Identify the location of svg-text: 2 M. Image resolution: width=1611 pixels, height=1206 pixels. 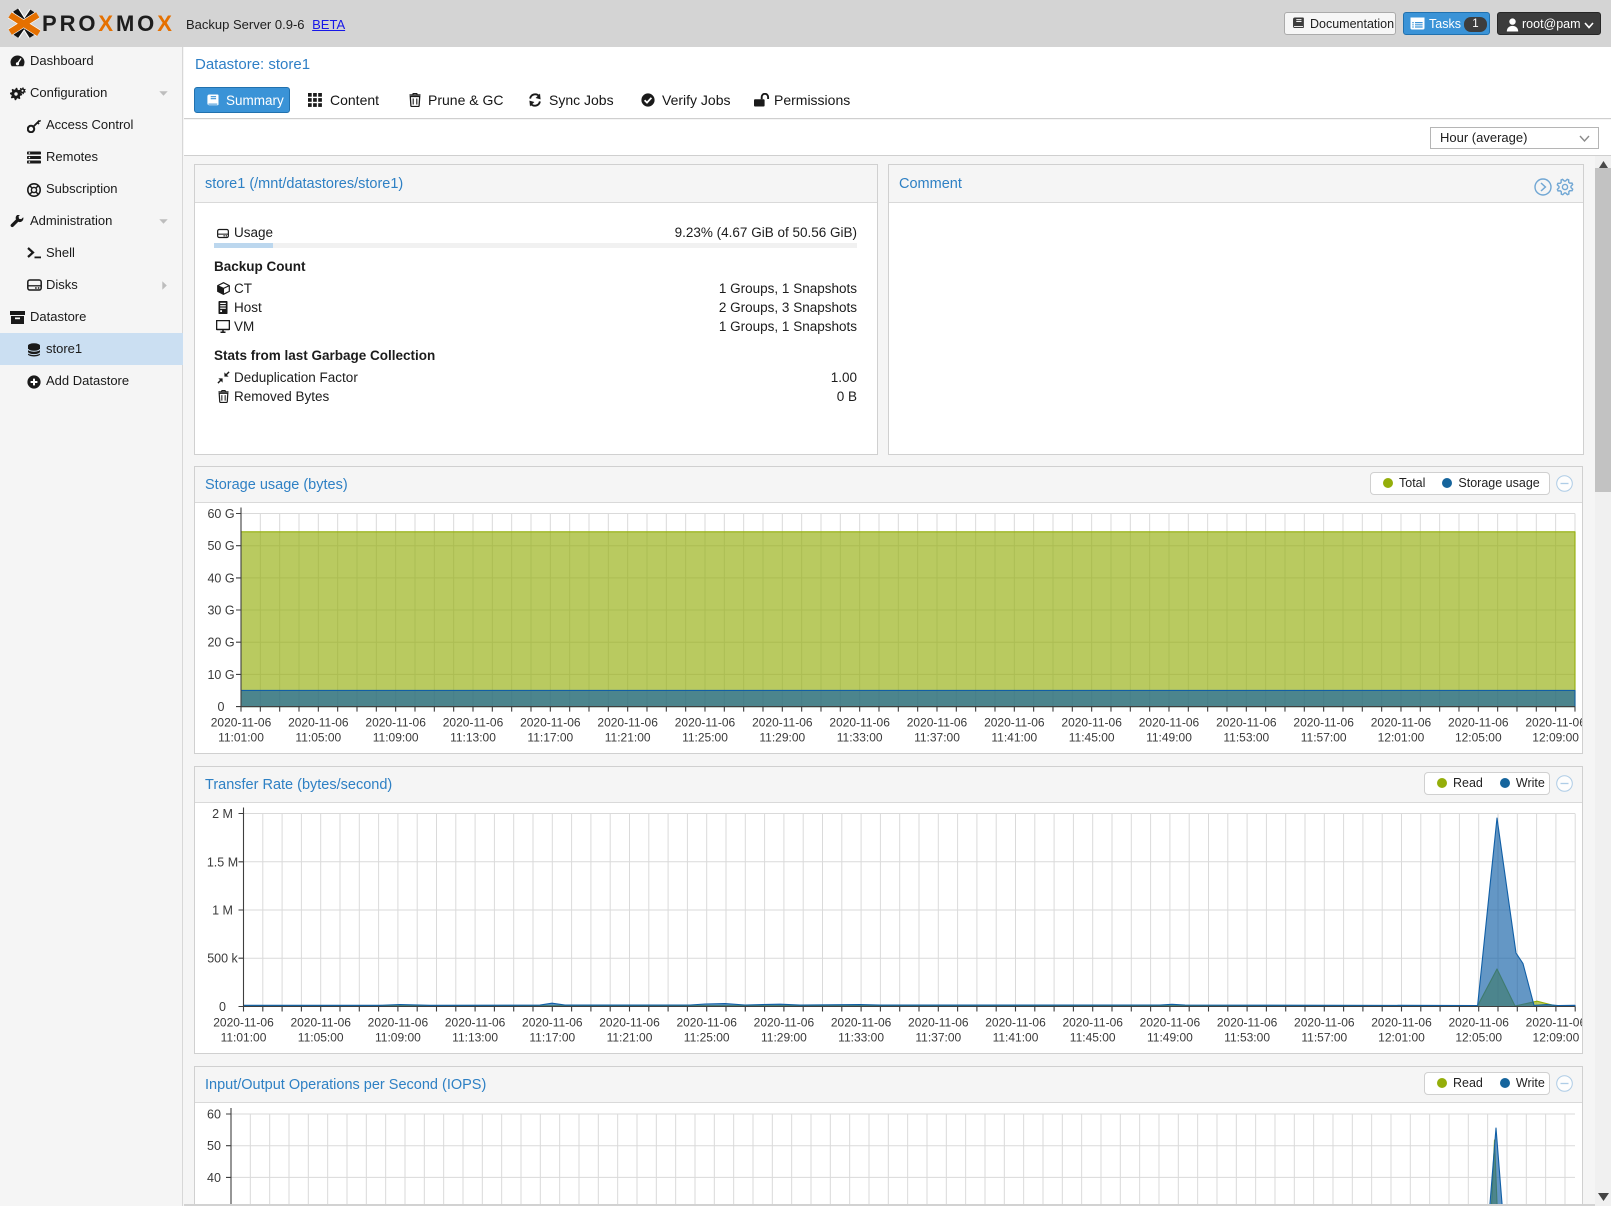
(222, 814).